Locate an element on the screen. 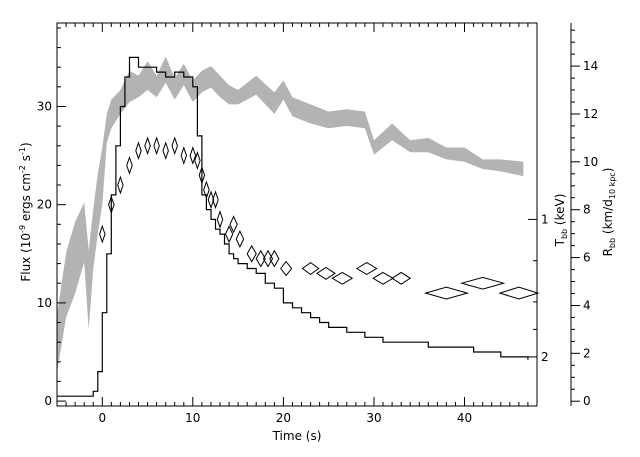 The image size is (640, 457). x-tick-label: 30 is located at coordinates (373, 418).